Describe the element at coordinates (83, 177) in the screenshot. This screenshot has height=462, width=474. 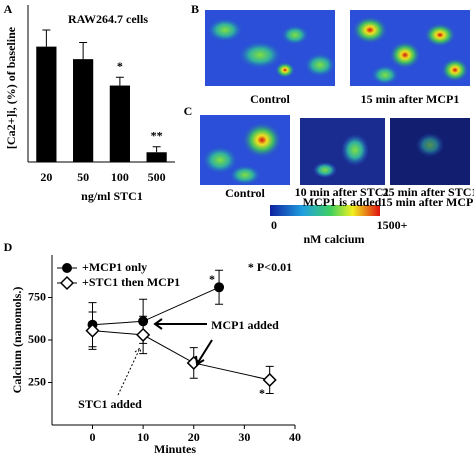
I see `x-tick-label: 50` at that location.